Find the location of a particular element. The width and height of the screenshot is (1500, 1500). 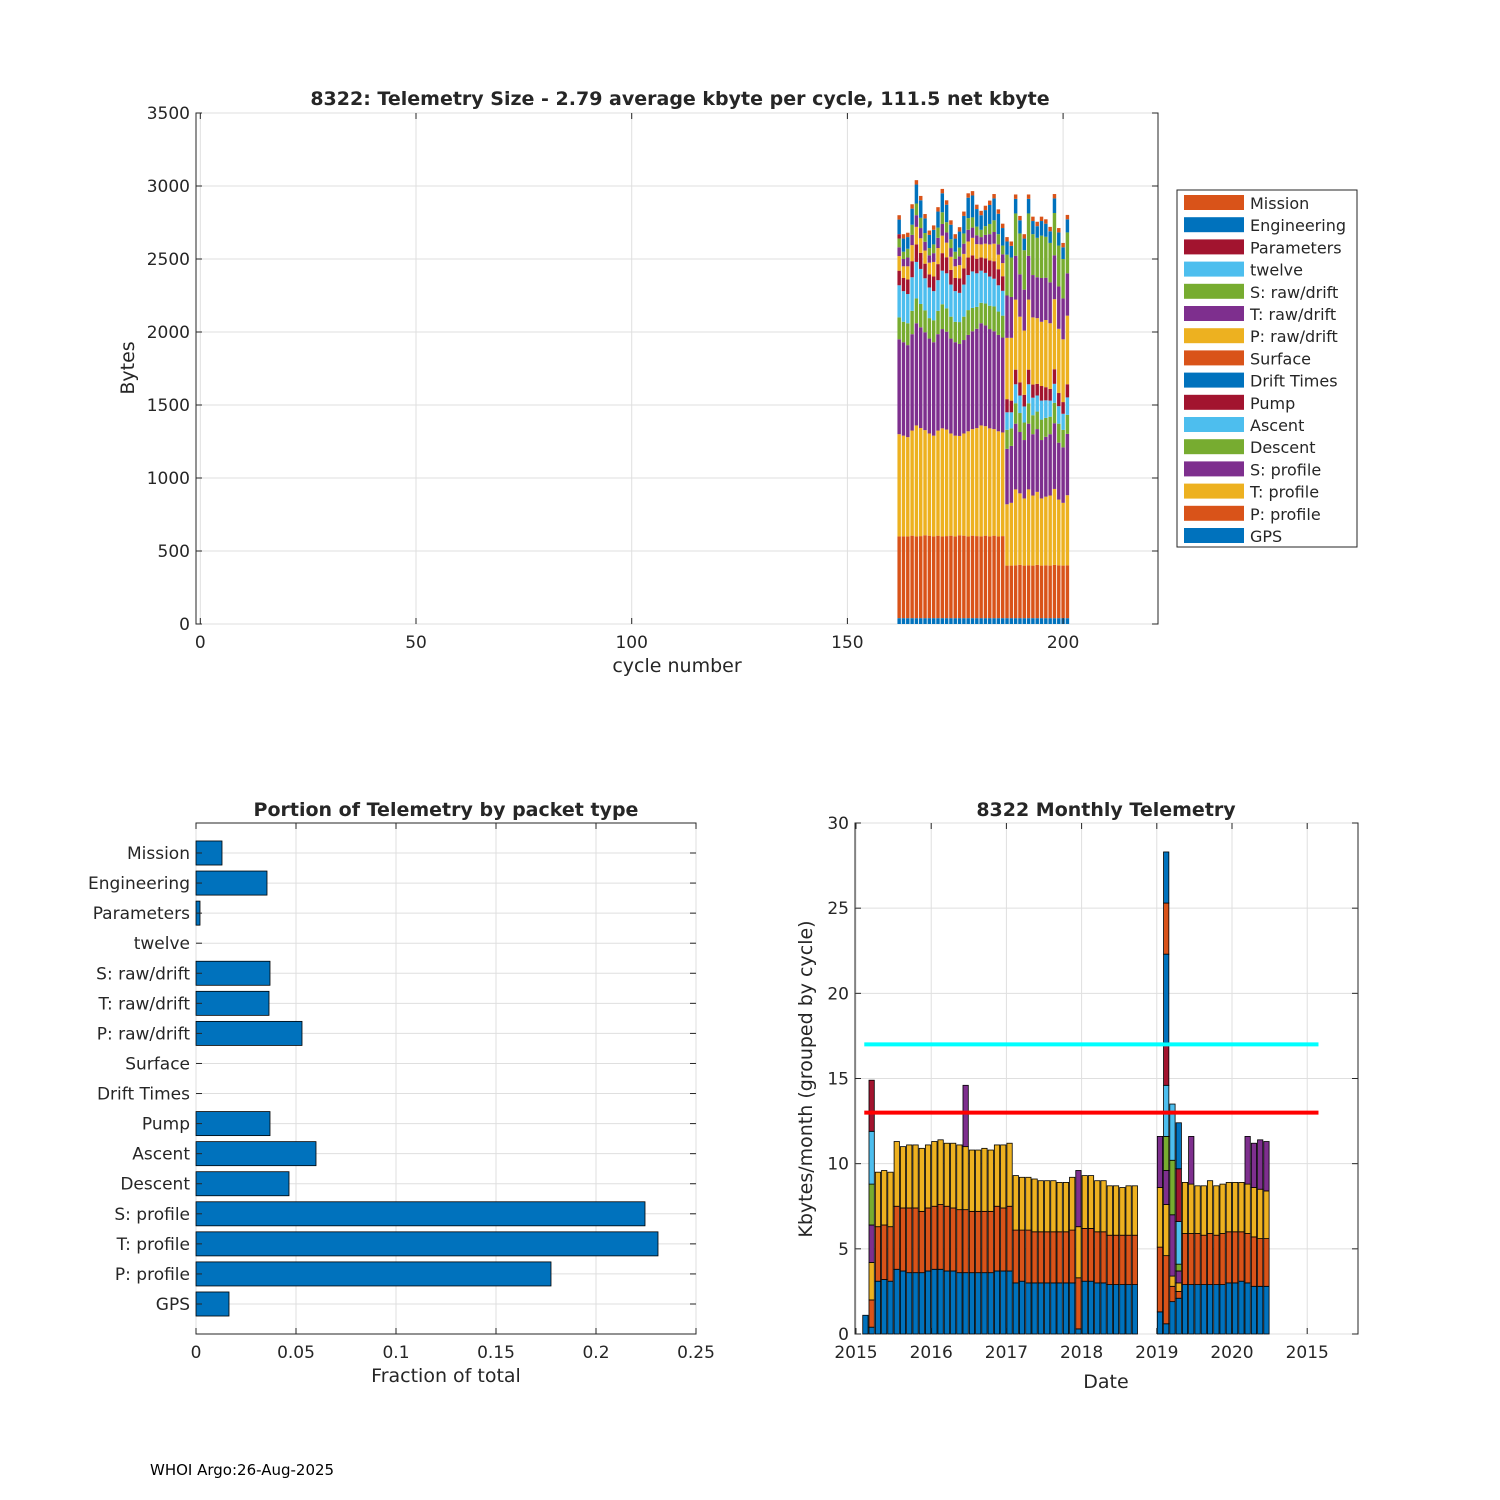

chart2-category-label: Surface is located at coordinates (157, 1064).